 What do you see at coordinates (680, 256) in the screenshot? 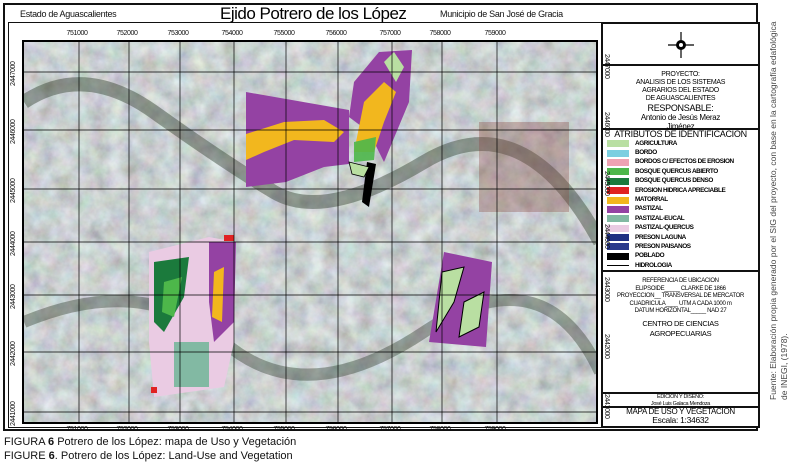
I see `legend-item: POBLADO` at bounding box center [680, 256].